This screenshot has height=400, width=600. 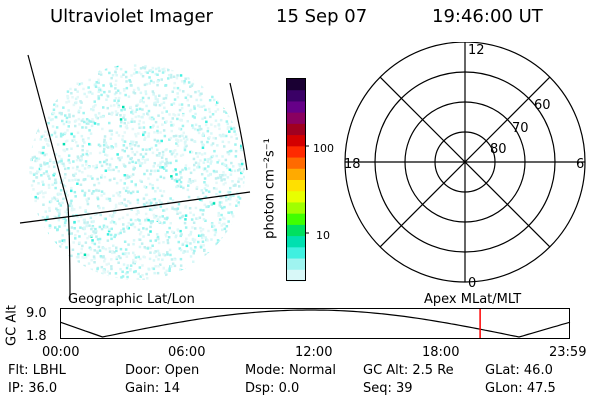 What do you see at coordinates (323, 148) in the screenshot?
I see `colorbar-tick-label-100: 100` at bounding box center [323, 148].